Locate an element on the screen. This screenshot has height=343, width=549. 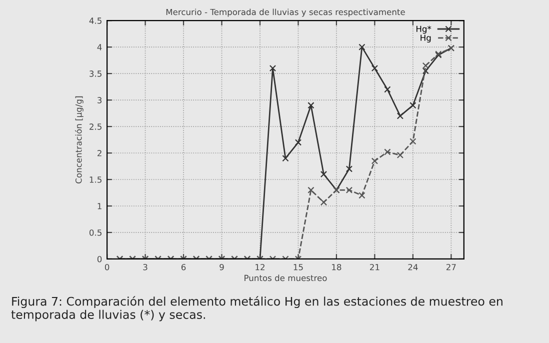
y-tick-label: 3.5 is located at coordinates (96, 73).